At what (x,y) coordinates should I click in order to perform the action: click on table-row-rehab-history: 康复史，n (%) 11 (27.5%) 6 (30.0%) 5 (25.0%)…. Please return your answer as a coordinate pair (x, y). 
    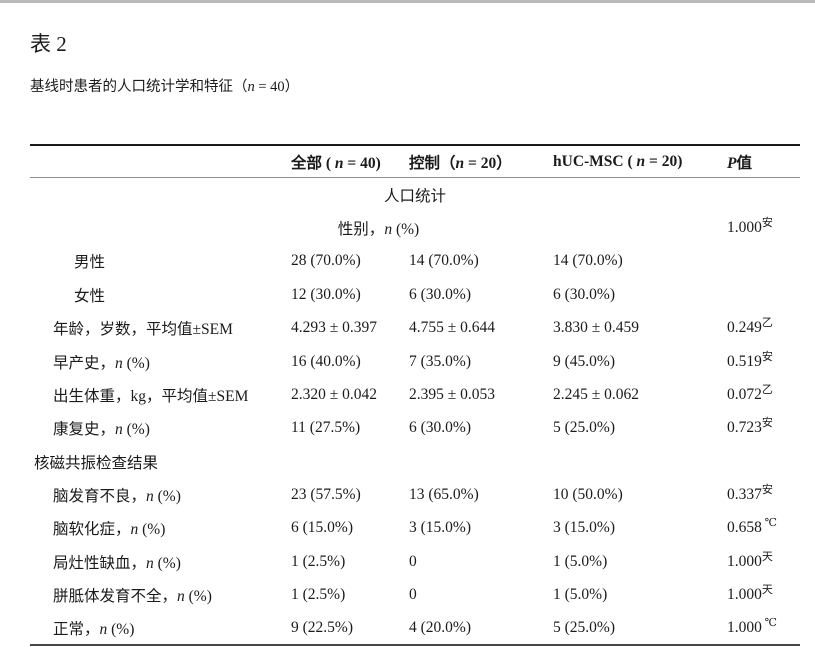
    Looking at the image, I should click on (415, 428).